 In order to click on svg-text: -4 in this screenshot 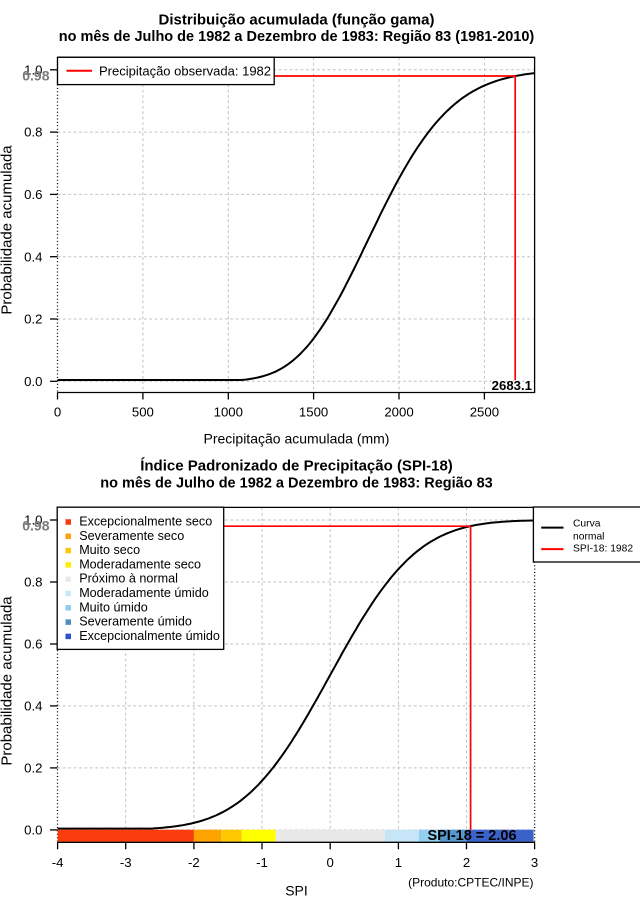, I will do `click(58, 862)`.